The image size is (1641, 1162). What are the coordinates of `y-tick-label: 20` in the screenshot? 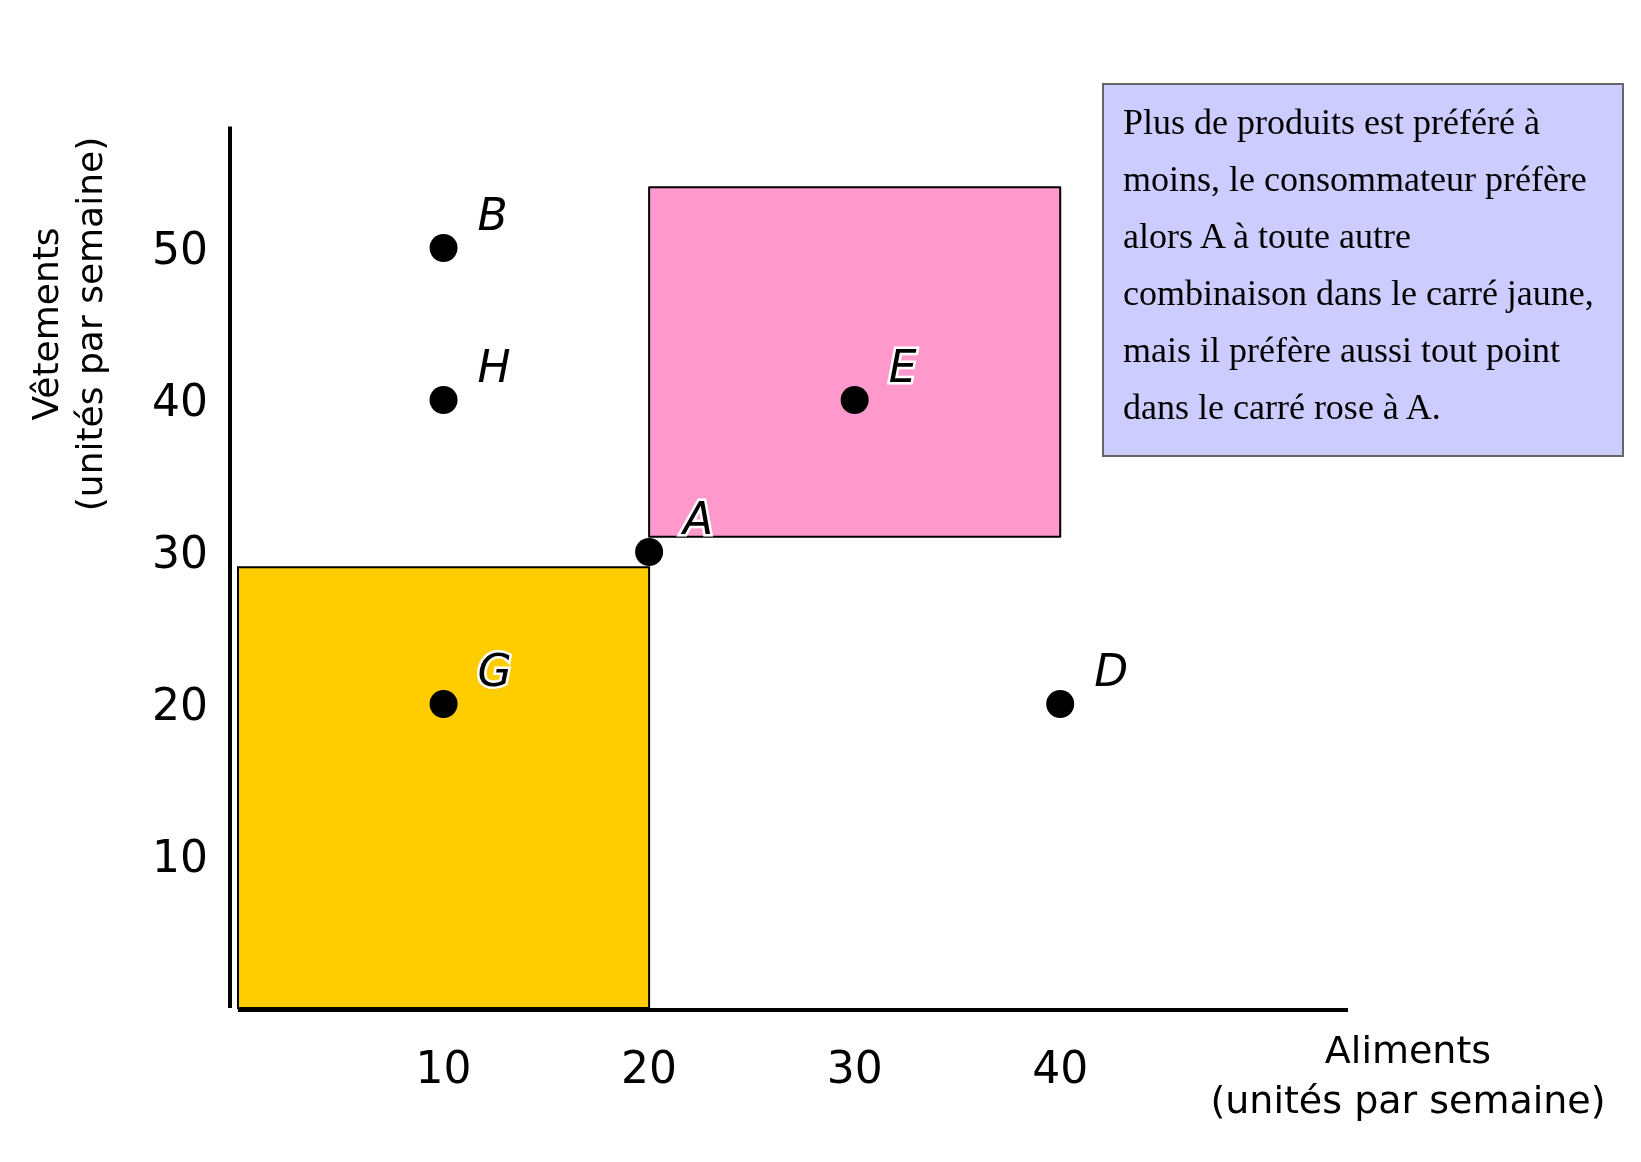 It's located at (180, 704).